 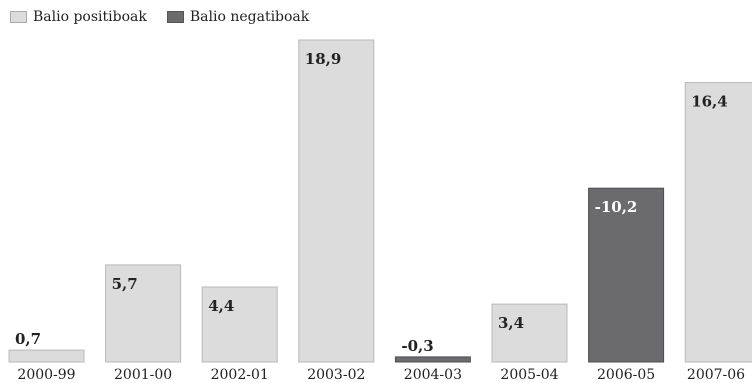 I want to click on legend-swatch-positive, so click(x=18, y=17).